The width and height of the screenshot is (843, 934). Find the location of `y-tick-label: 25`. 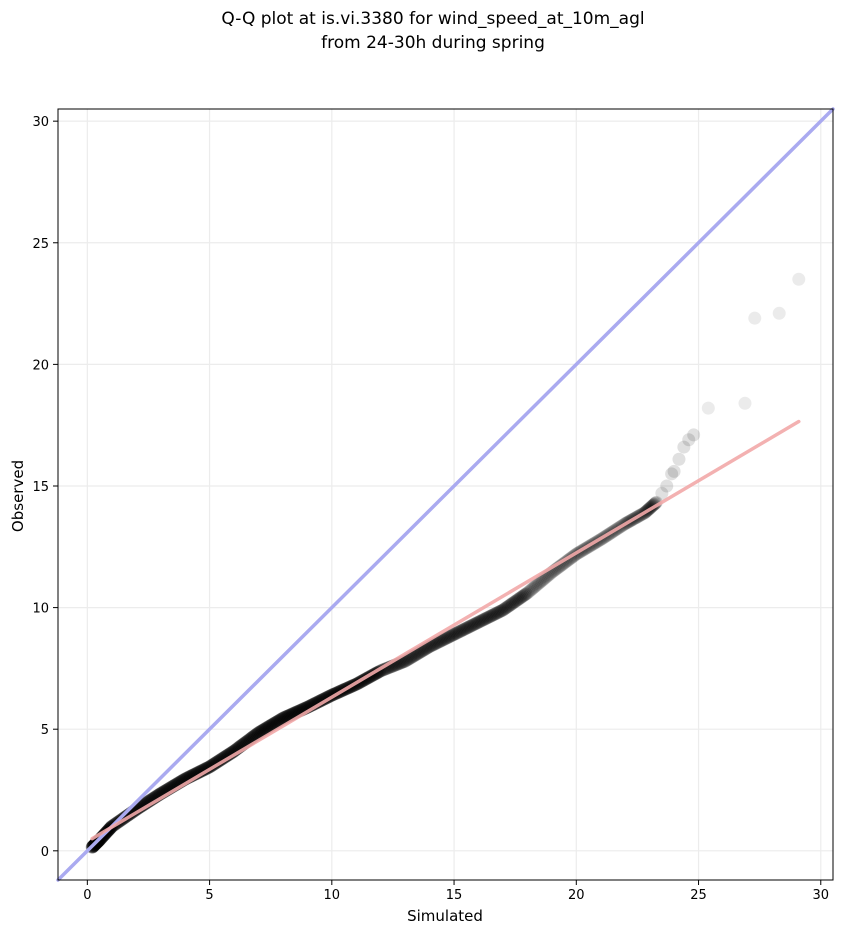

y-tick-label: 25 is located at coordinates (40, 244).